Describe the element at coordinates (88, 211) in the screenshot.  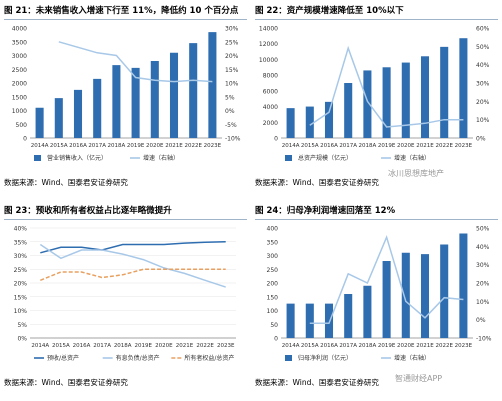
I see `chart-title: 图 23：预收和所有者权益占比逐年略微提升` at that location.